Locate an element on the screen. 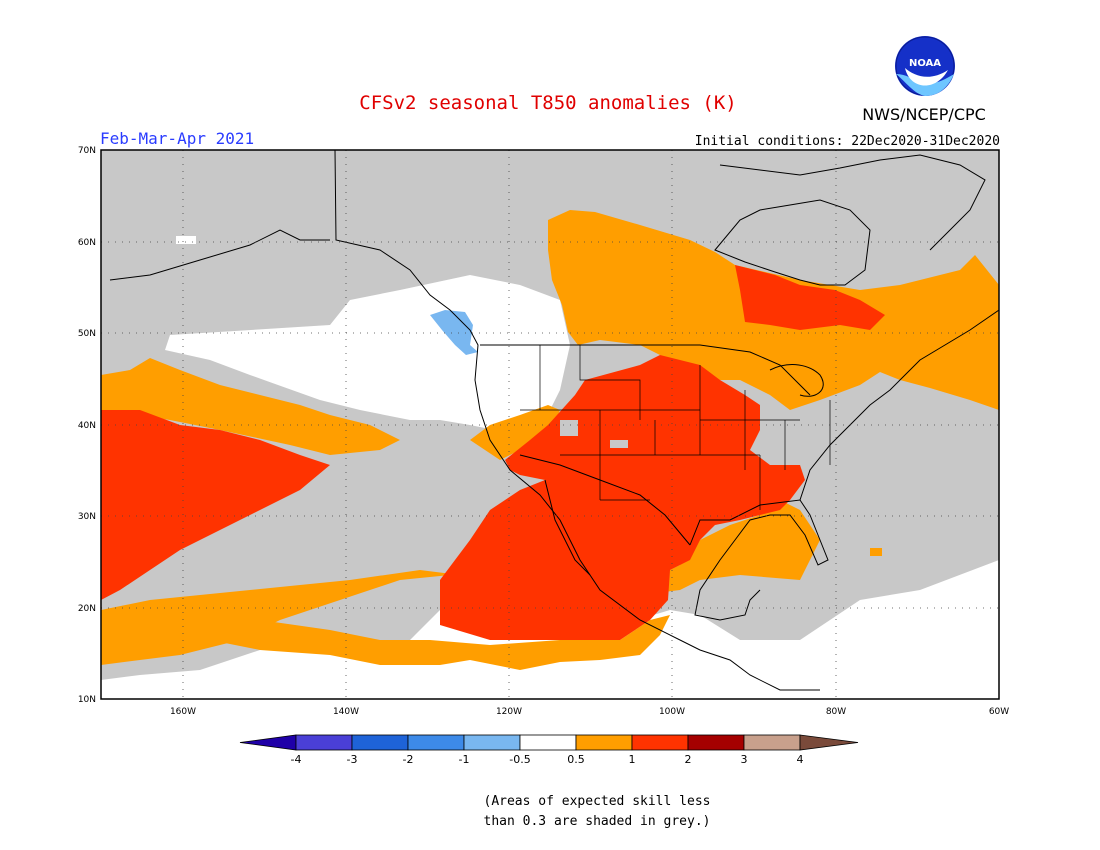 This screenshot has height=850, width=1100. lon-tick-label: 140W is located at coordinates (346, 712).